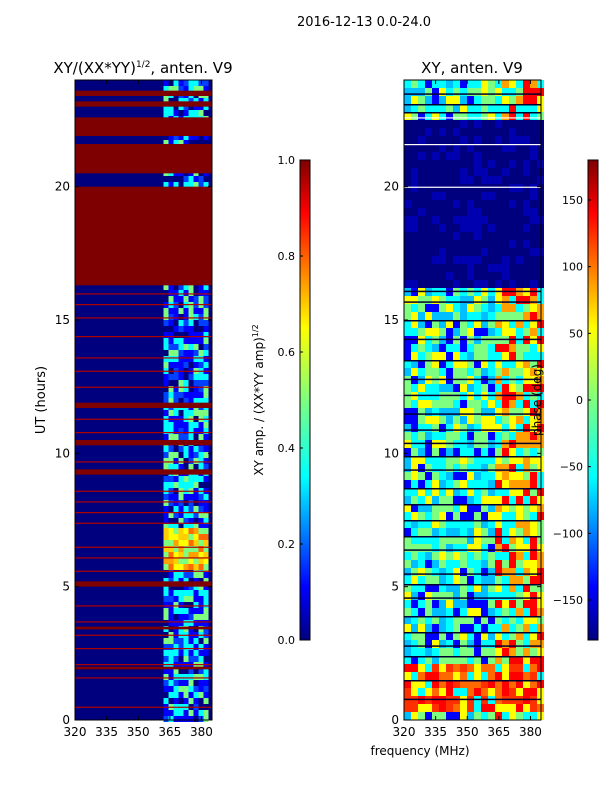 This screenshot has width=600, height=800. Describe the element at coordinates (142, 68) in the screenshot. I see `panel1-title: XY/(XX*YY)1/2, anten. V9` at that location.